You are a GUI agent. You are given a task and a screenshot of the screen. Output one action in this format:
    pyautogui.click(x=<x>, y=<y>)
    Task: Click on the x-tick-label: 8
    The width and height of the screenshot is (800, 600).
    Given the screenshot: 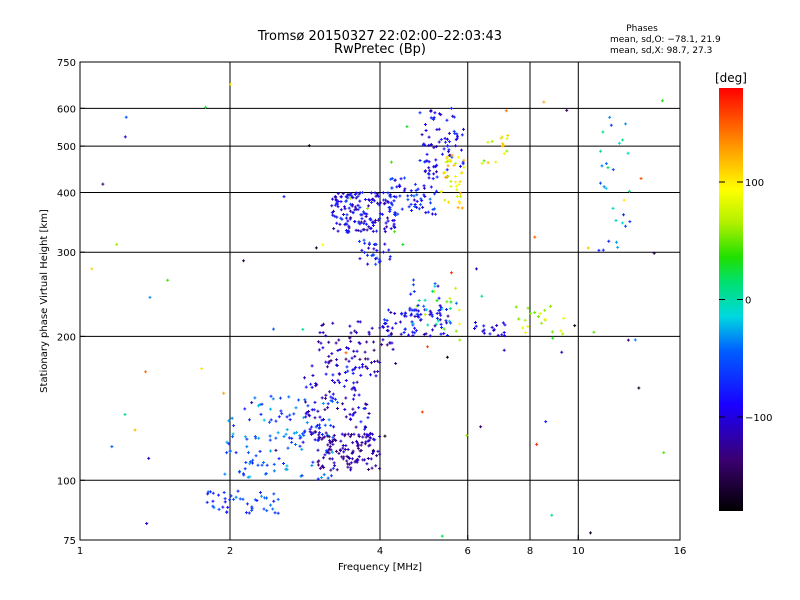 What is the action you would take?
    pyautogui.click(x=530, y=551)
    